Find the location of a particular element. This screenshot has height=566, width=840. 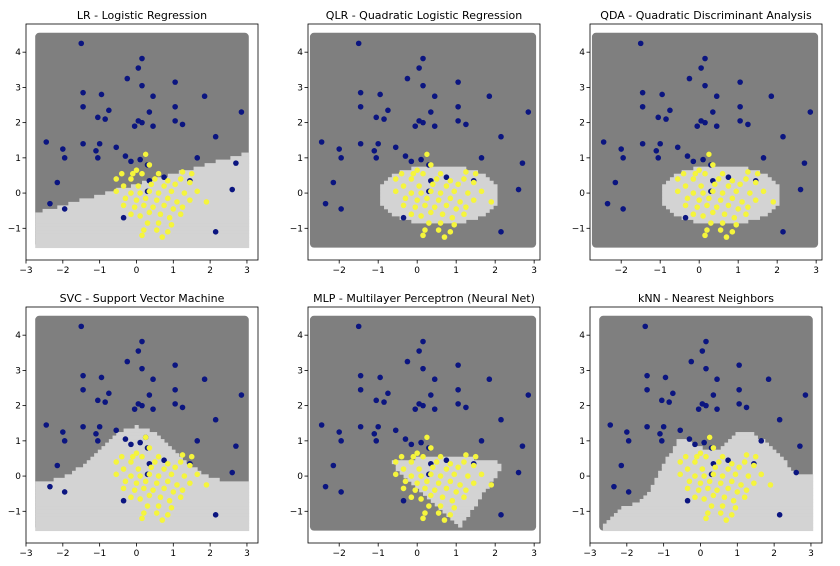

x-tick-label: 2 is located at coordinates (210, 271).